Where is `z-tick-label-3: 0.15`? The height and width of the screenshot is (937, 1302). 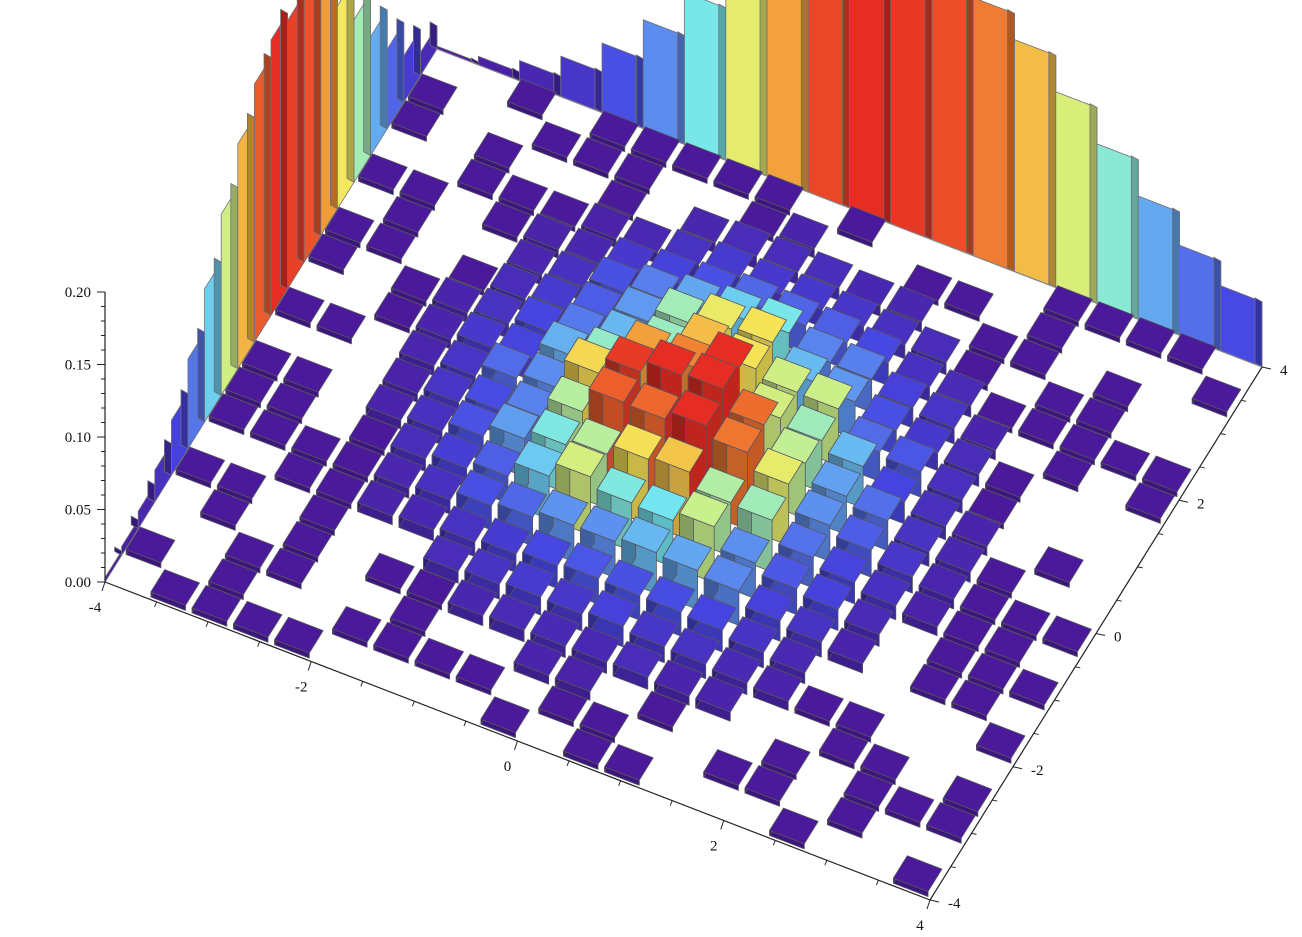 z-tick-label-3: 0.15 is located at coordinates (78, 366).